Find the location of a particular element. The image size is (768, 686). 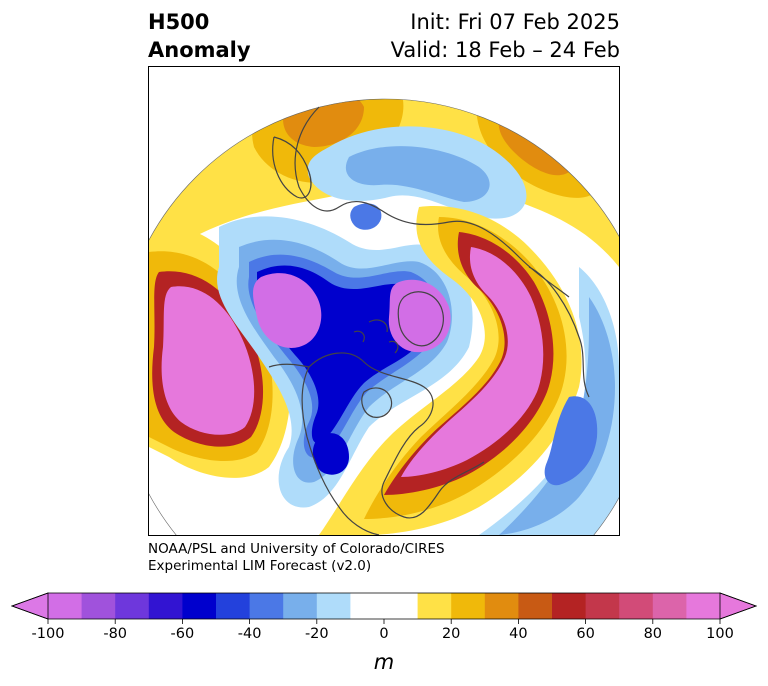

north-america-coast is located at coordinates (396, 435).